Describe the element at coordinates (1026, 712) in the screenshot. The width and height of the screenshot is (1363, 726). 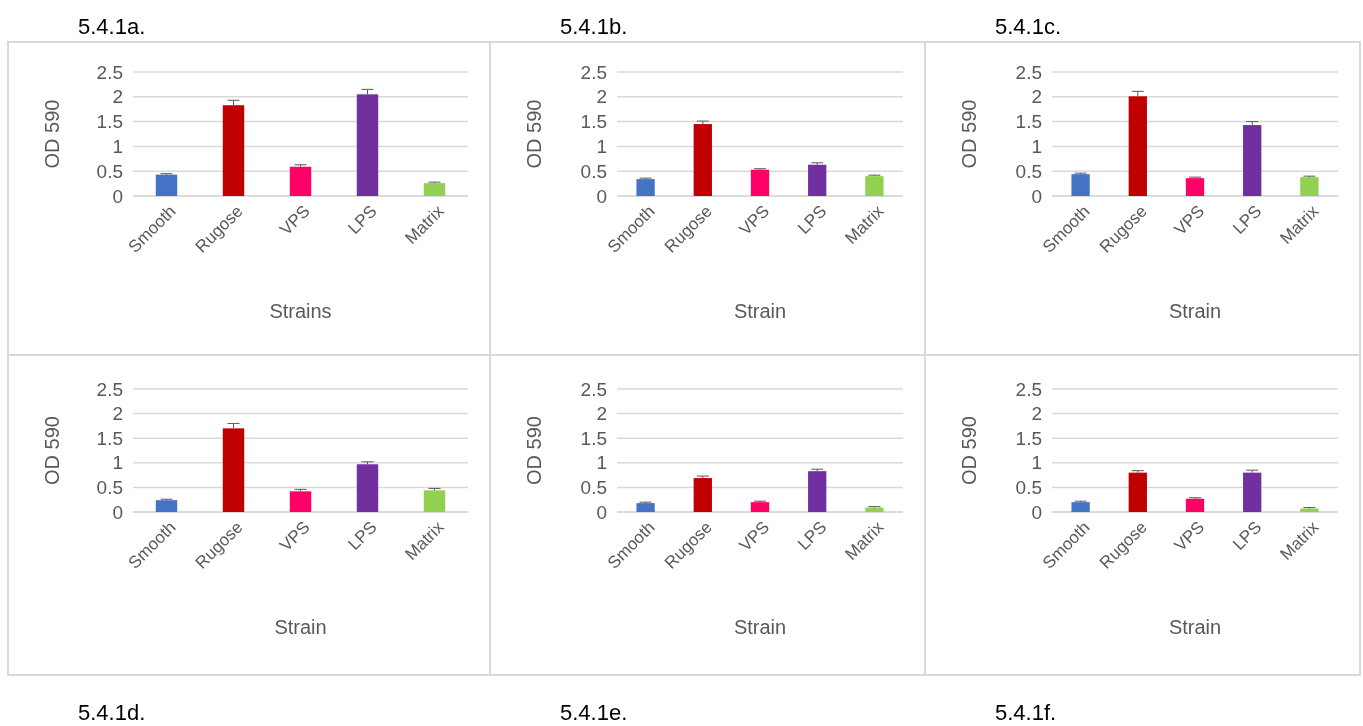
I see `text: 5.4.1f.` at that location.